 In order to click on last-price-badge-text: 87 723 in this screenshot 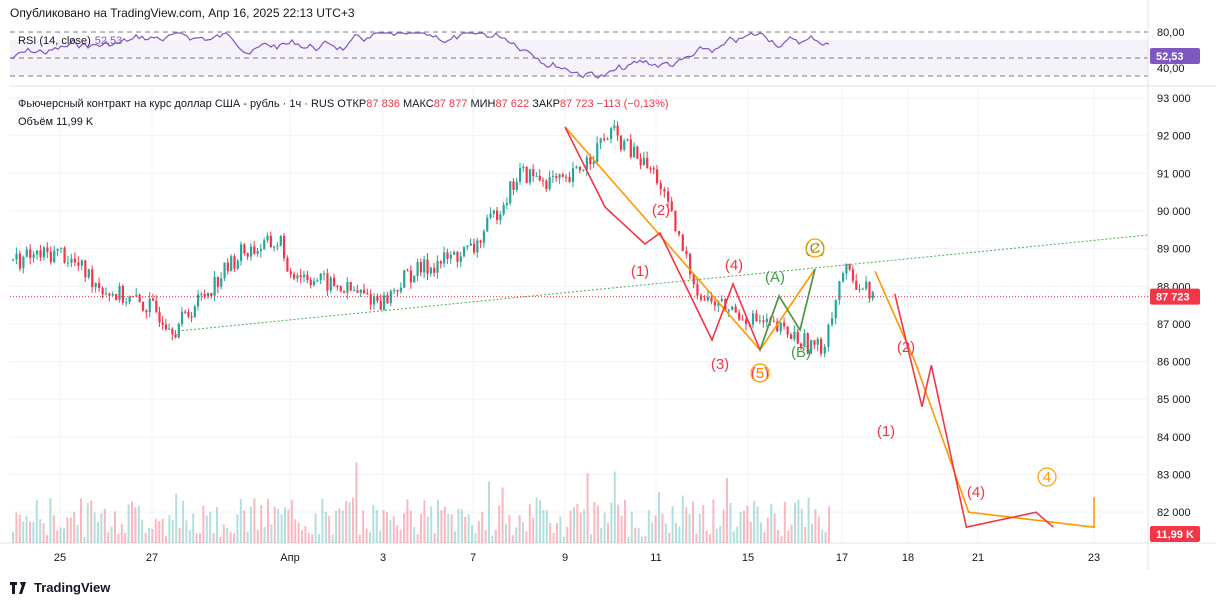, I will do `click(1173, 298)`.